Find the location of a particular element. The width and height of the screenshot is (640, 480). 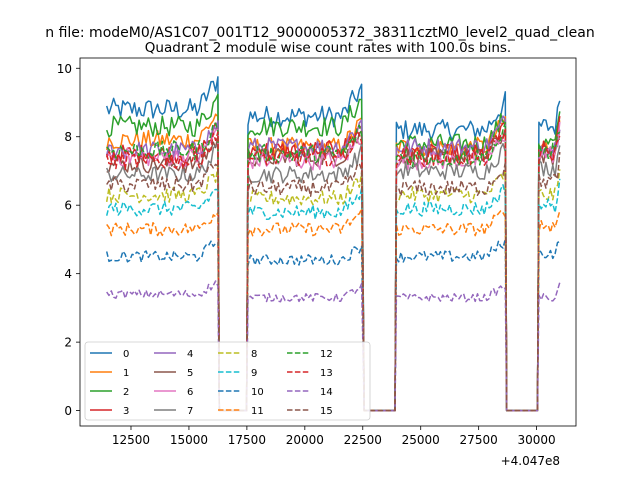

legend-label-0: 0 is located at coordinates (126, 354).